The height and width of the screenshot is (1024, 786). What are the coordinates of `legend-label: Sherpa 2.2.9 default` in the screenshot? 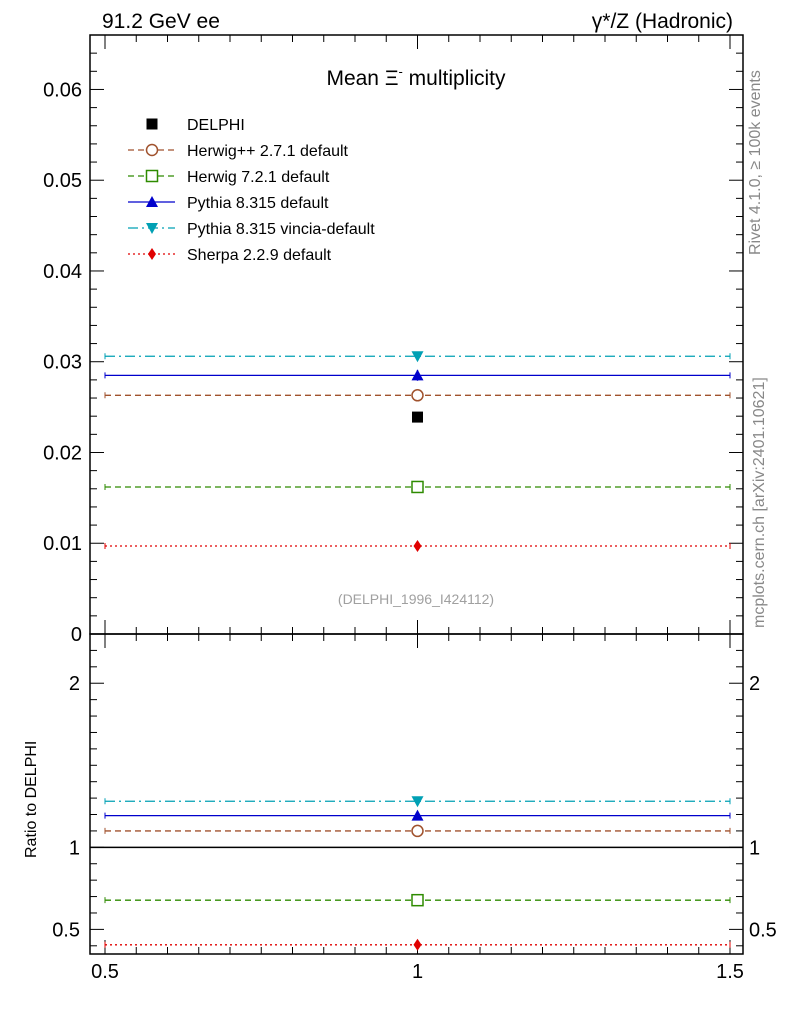 It's located at (259, 255).